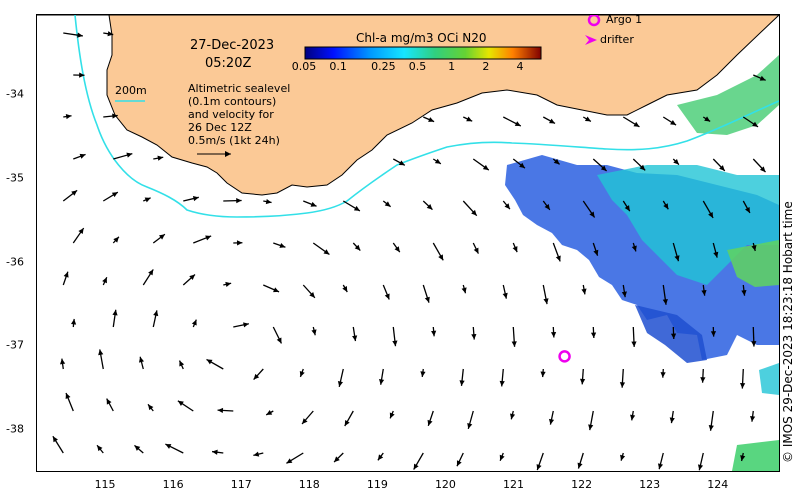 Image resolution: width=800 pixels, height=500 pixels. Describe the element at coordinates (214, 154) in the screenshot. I see `scale-arrow` at that location.